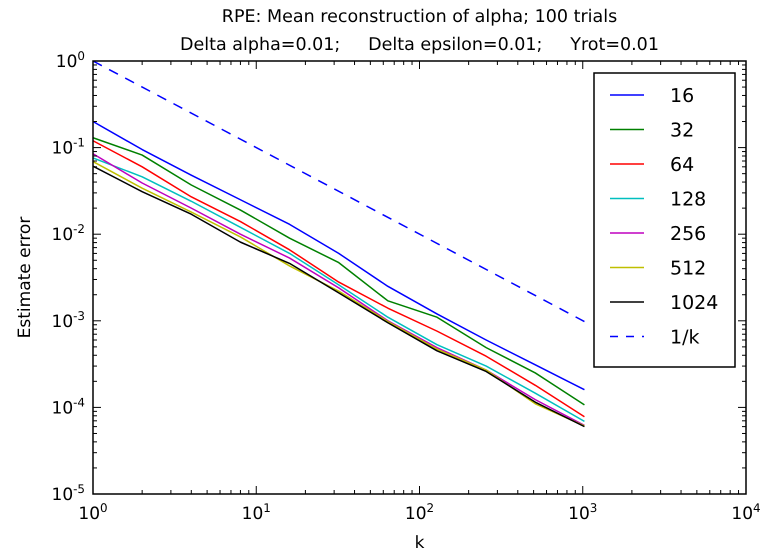 This screenshot has height=556, width=760. What do you see at coordinates (685, 337) in the screenshot?
I see `legend-label: 1/k` at bounding box center [685, 337].